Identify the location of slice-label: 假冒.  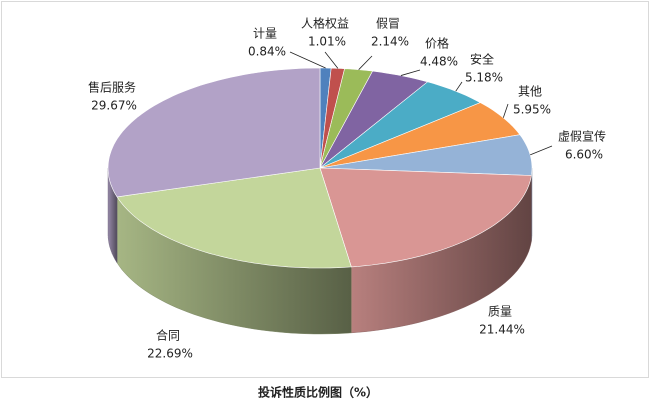
(388, 24).